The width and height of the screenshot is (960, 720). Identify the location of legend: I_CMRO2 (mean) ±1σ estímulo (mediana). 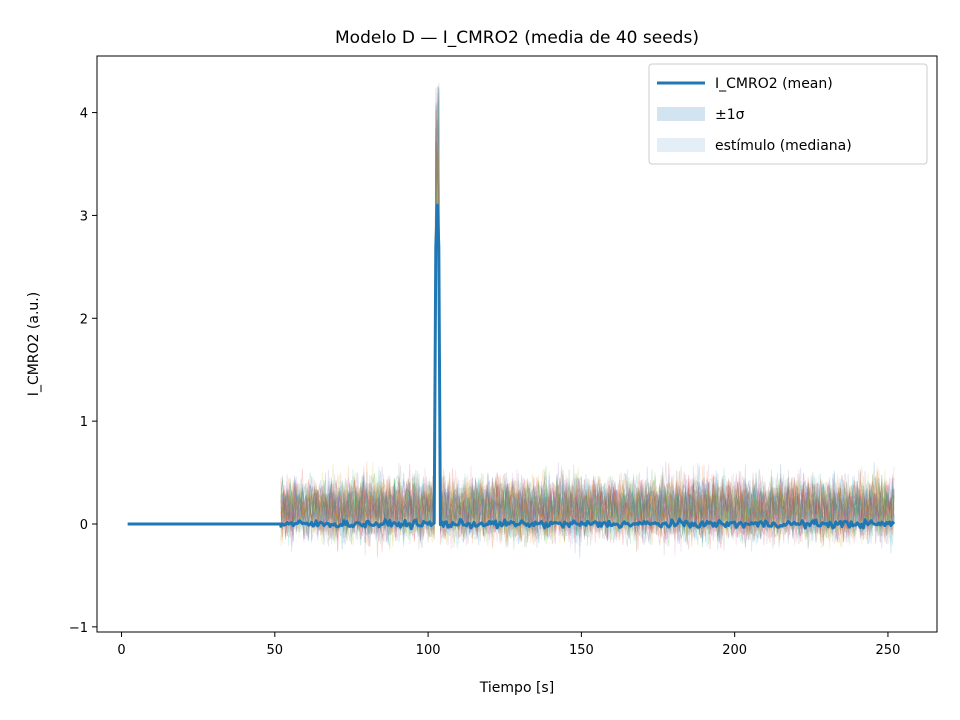
(788, 114).